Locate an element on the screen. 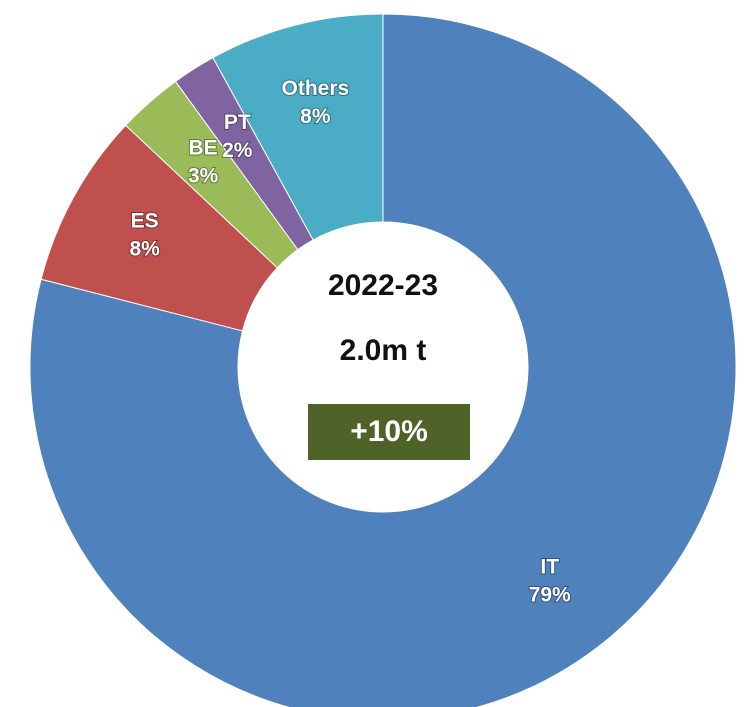  slice-category: BE is located at coordinates (203, 148).